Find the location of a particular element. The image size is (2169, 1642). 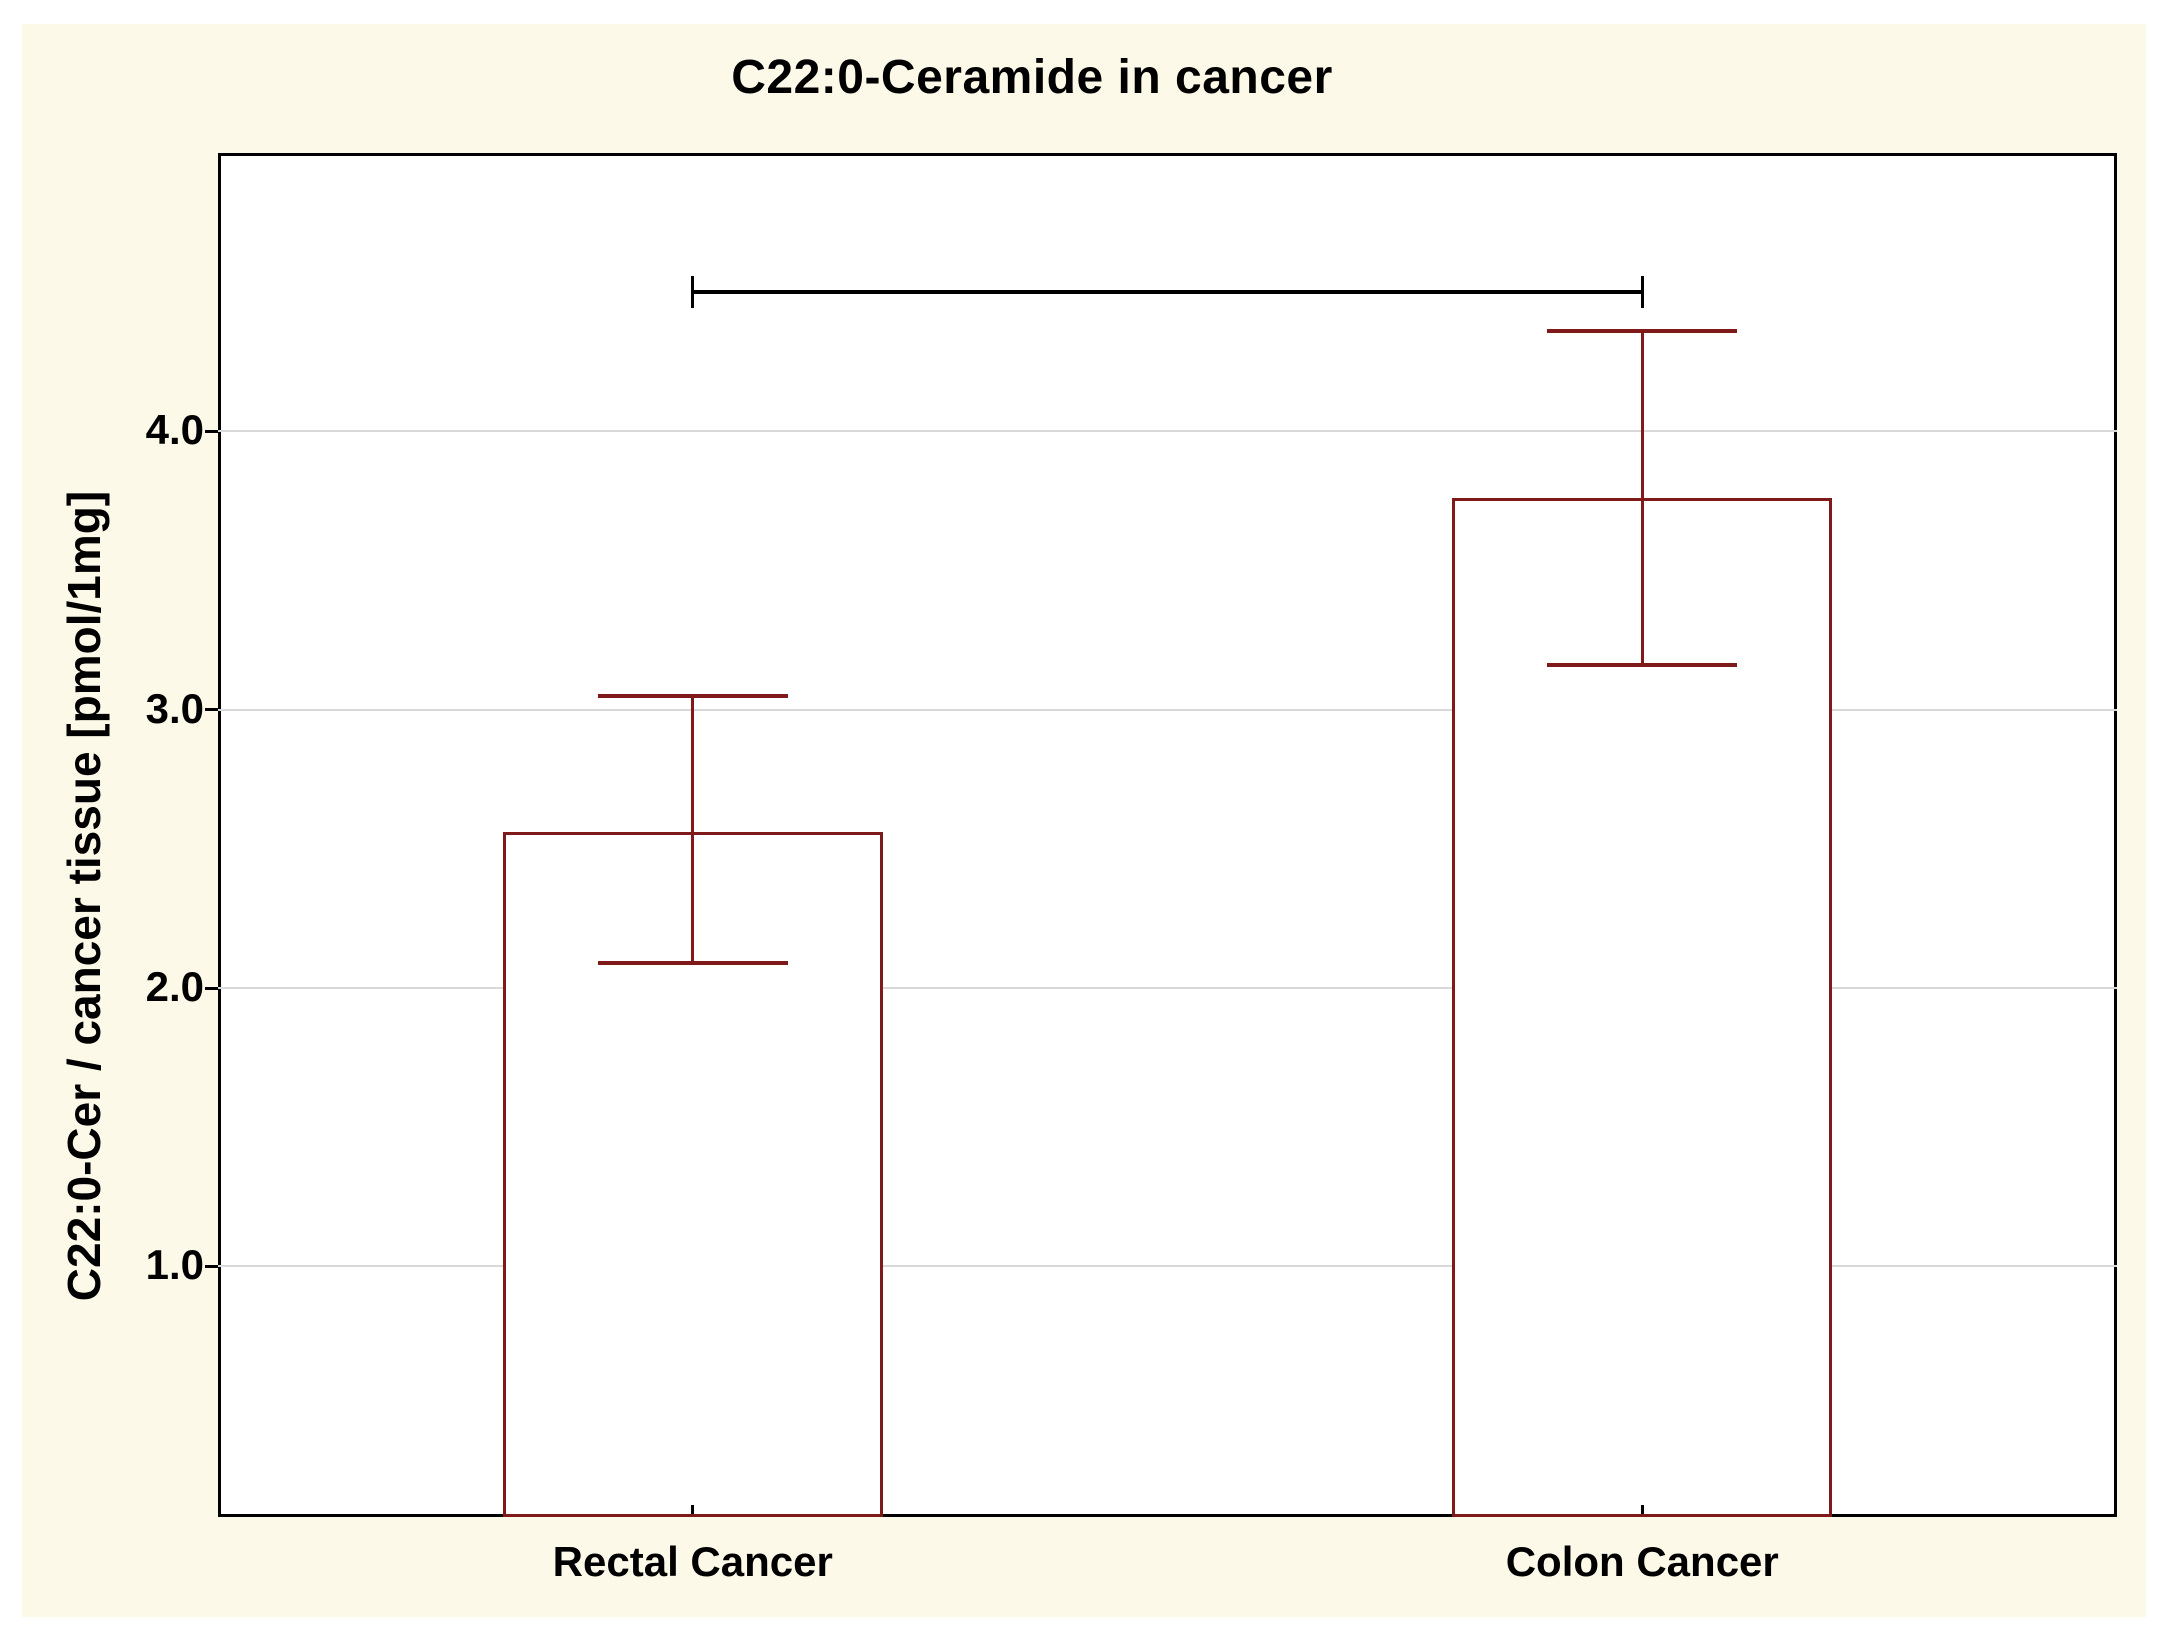

significance-bracket-cap-right is located at coordinates (1642, 292).